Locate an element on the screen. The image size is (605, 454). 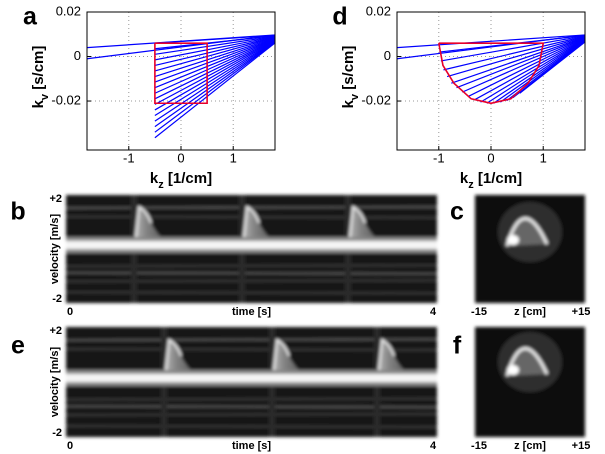
x-axis-label-sub: z is located at coordinates (161, 185).